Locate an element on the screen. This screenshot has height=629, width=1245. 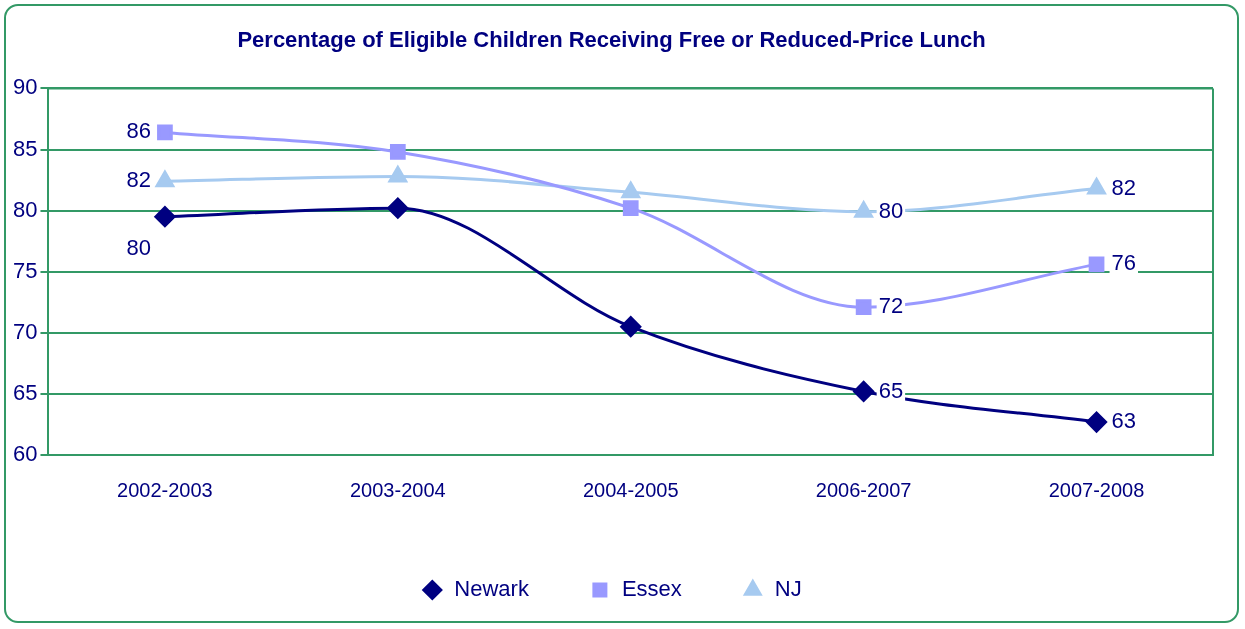
data-label: 76 is located at coordinates (1124, 263).